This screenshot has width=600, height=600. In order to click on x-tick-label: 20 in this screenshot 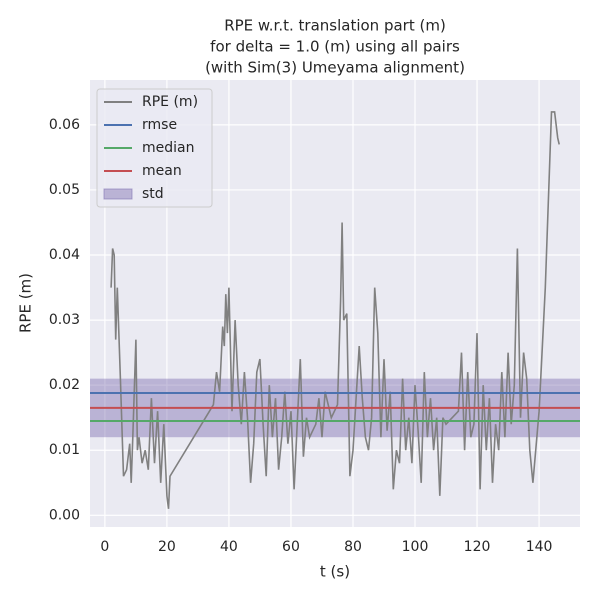, I will do `click(167, 547)`.